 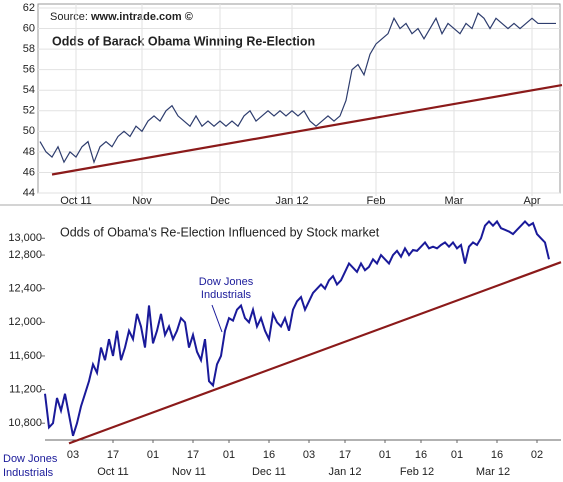 I want to click on y-tick-label: 62, so click(x=29, y=8).